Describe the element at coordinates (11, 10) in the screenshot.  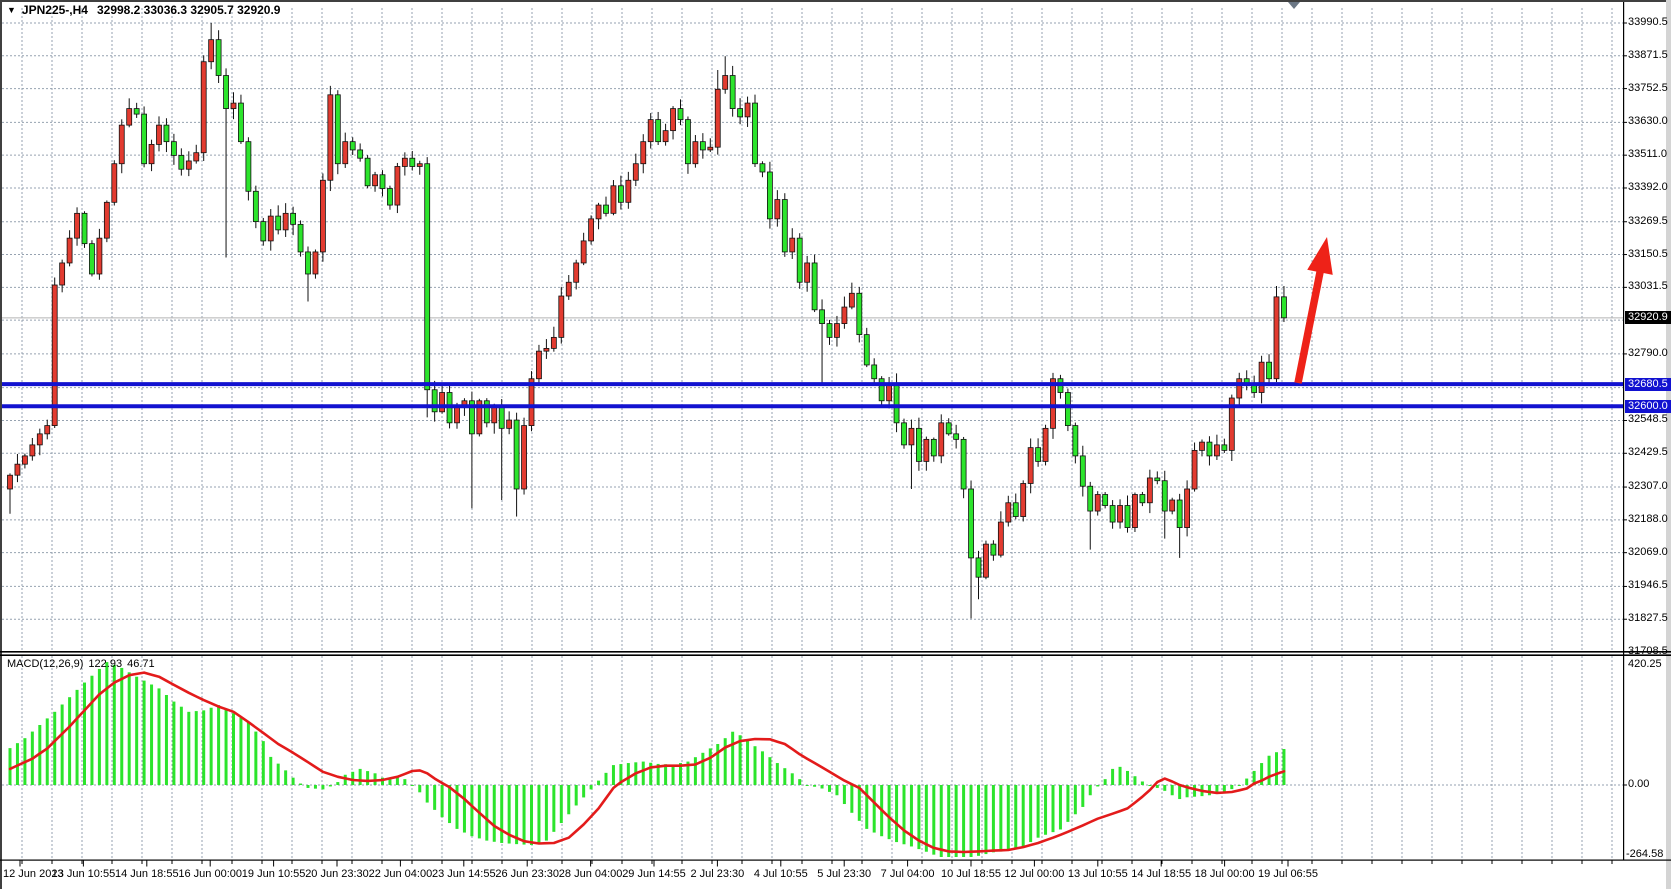
I see `symbol-dropdown-icon: ▼` at that location.